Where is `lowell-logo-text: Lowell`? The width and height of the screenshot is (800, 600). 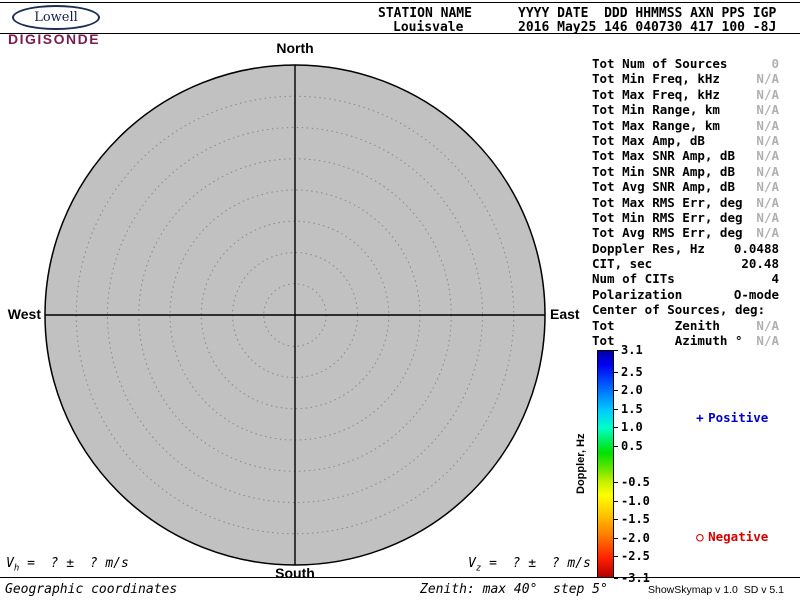 lowell-logo-text: Lowell is located at coordinates (56, 17).